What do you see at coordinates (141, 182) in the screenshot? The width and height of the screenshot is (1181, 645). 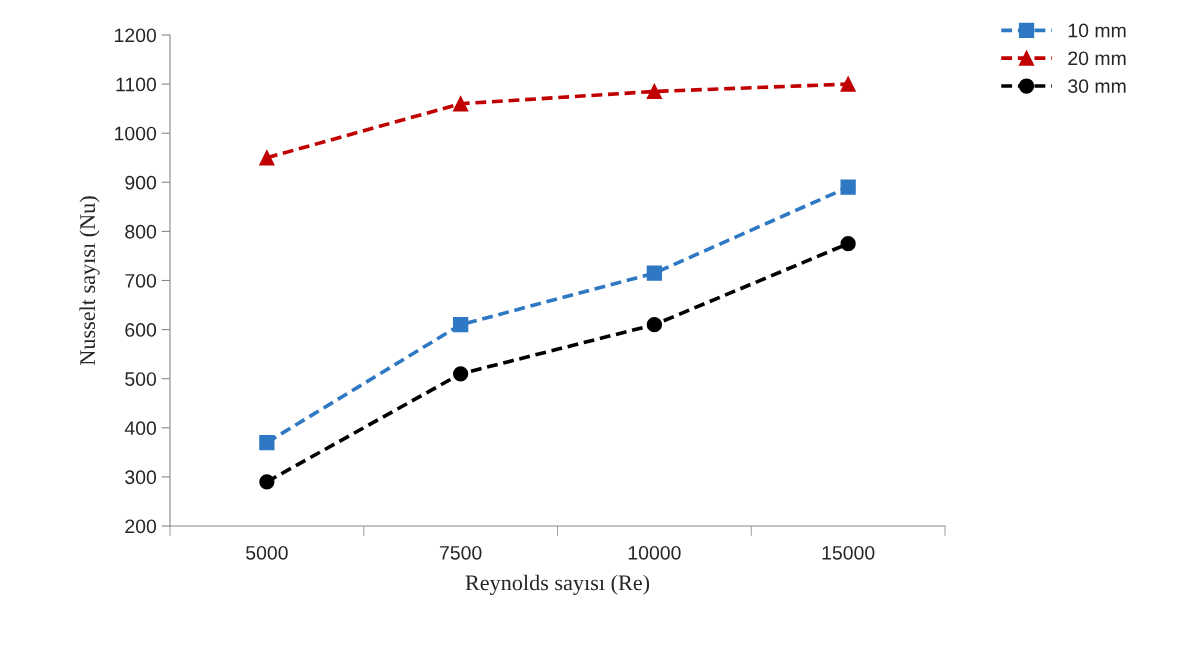 I see `y-tick-label: 900` at bounding box center [141, 182].